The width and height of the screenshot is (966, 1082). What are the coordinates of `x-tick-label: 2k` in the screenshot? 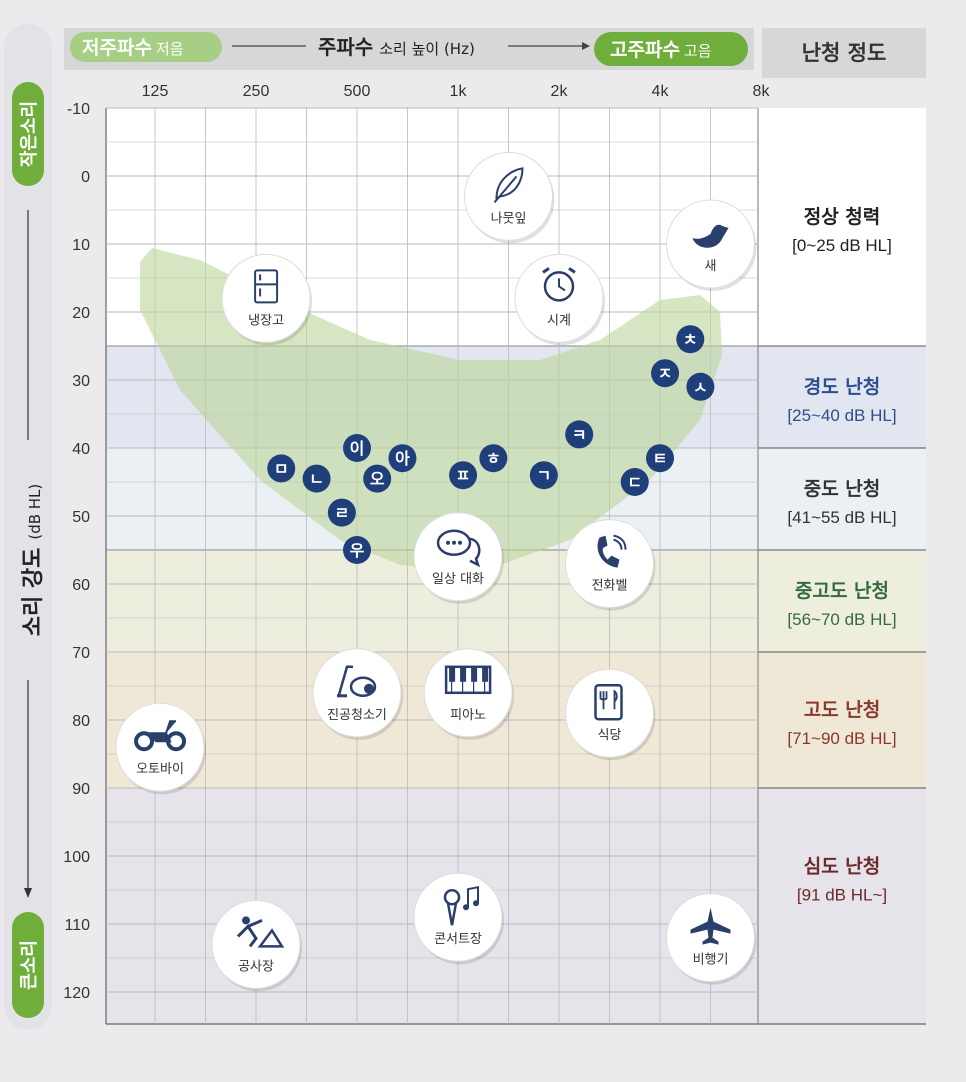 It's located at (560, 91).